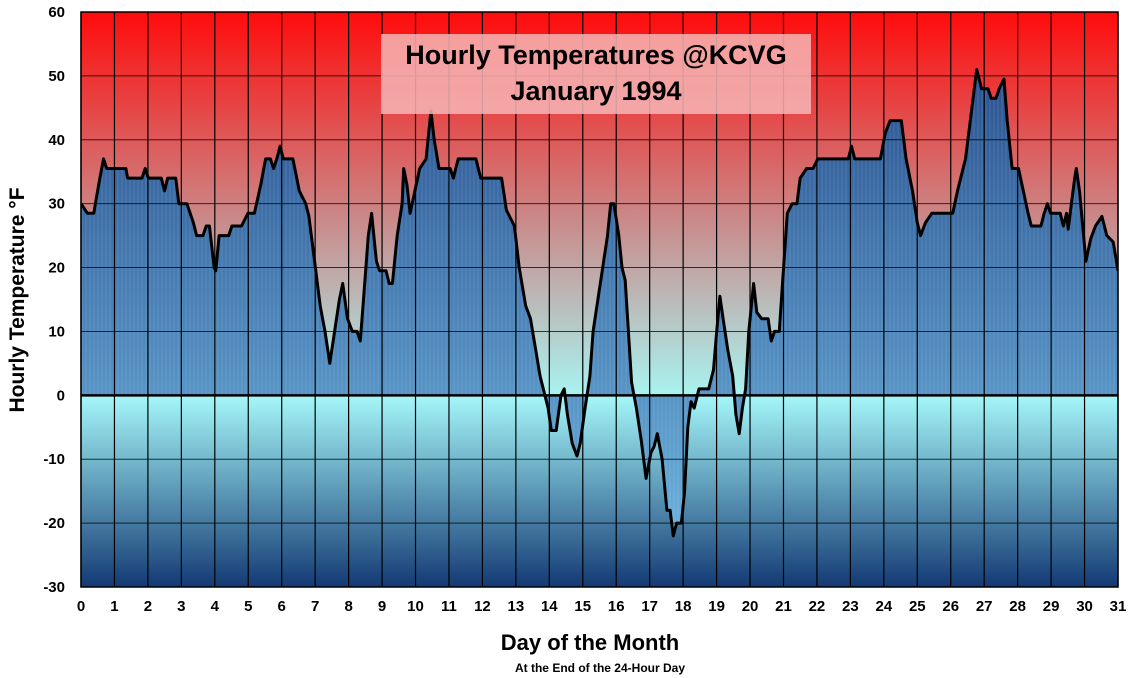  What do you see at coordinates (181, 606) in the screenshot?
I see `x-tick-label-3: 3` at bounding box center [181, 606].